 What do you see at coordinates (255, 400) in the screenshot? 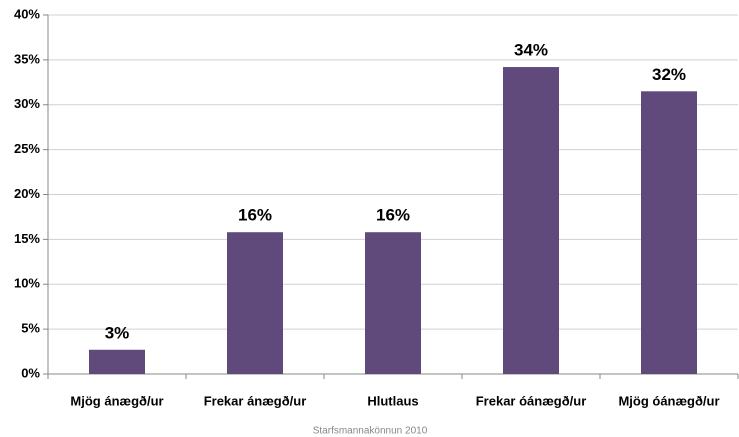
I see `x-tick-label: Frekar ánægð/ur` at bounding box center [255, 400].